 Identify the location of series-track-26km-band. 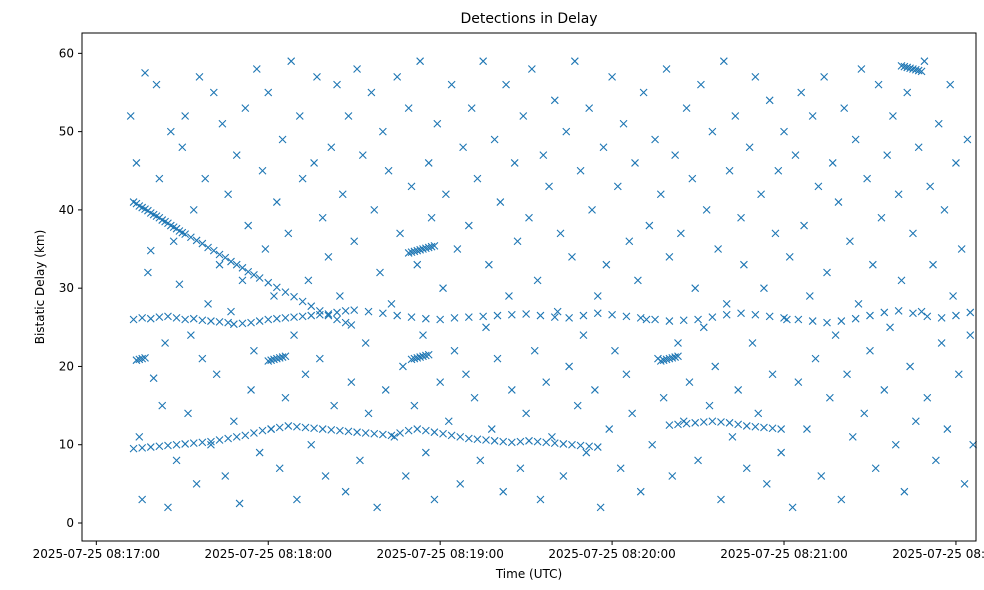
(552, 317).